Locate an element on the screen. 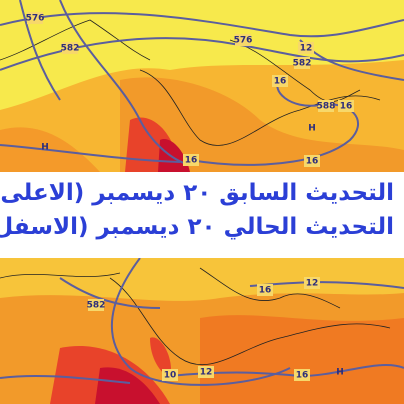 The width and height of the screenshot is (404, 404). caption-current: التحديث الحالي ٢٠ ديسمبر (الاسفل) is located at coordinates (197, 227).